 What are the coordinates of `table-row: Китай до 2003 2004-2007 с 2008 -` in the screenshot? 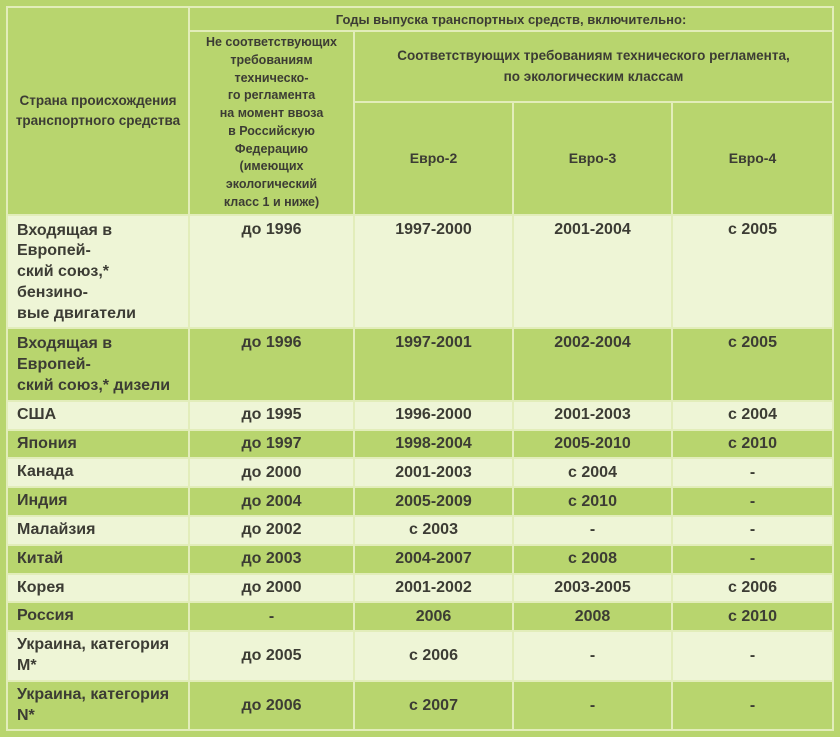 It's located at (420, 559).